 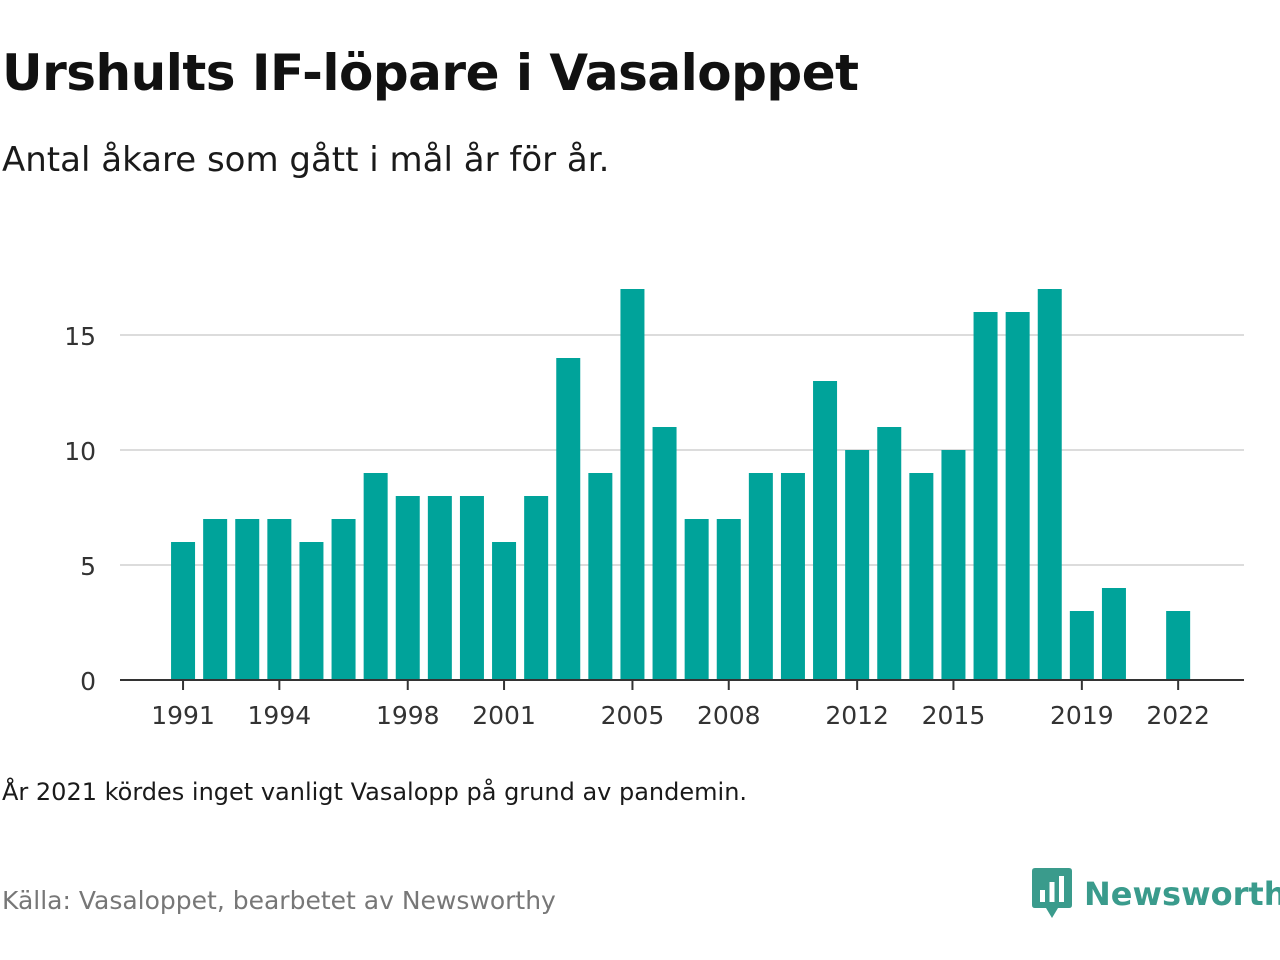 What do you see at coordinates (1052, 893) in the screenshot?
I see `newsworthy-logo-icon` at bounding box center [1052, 893].